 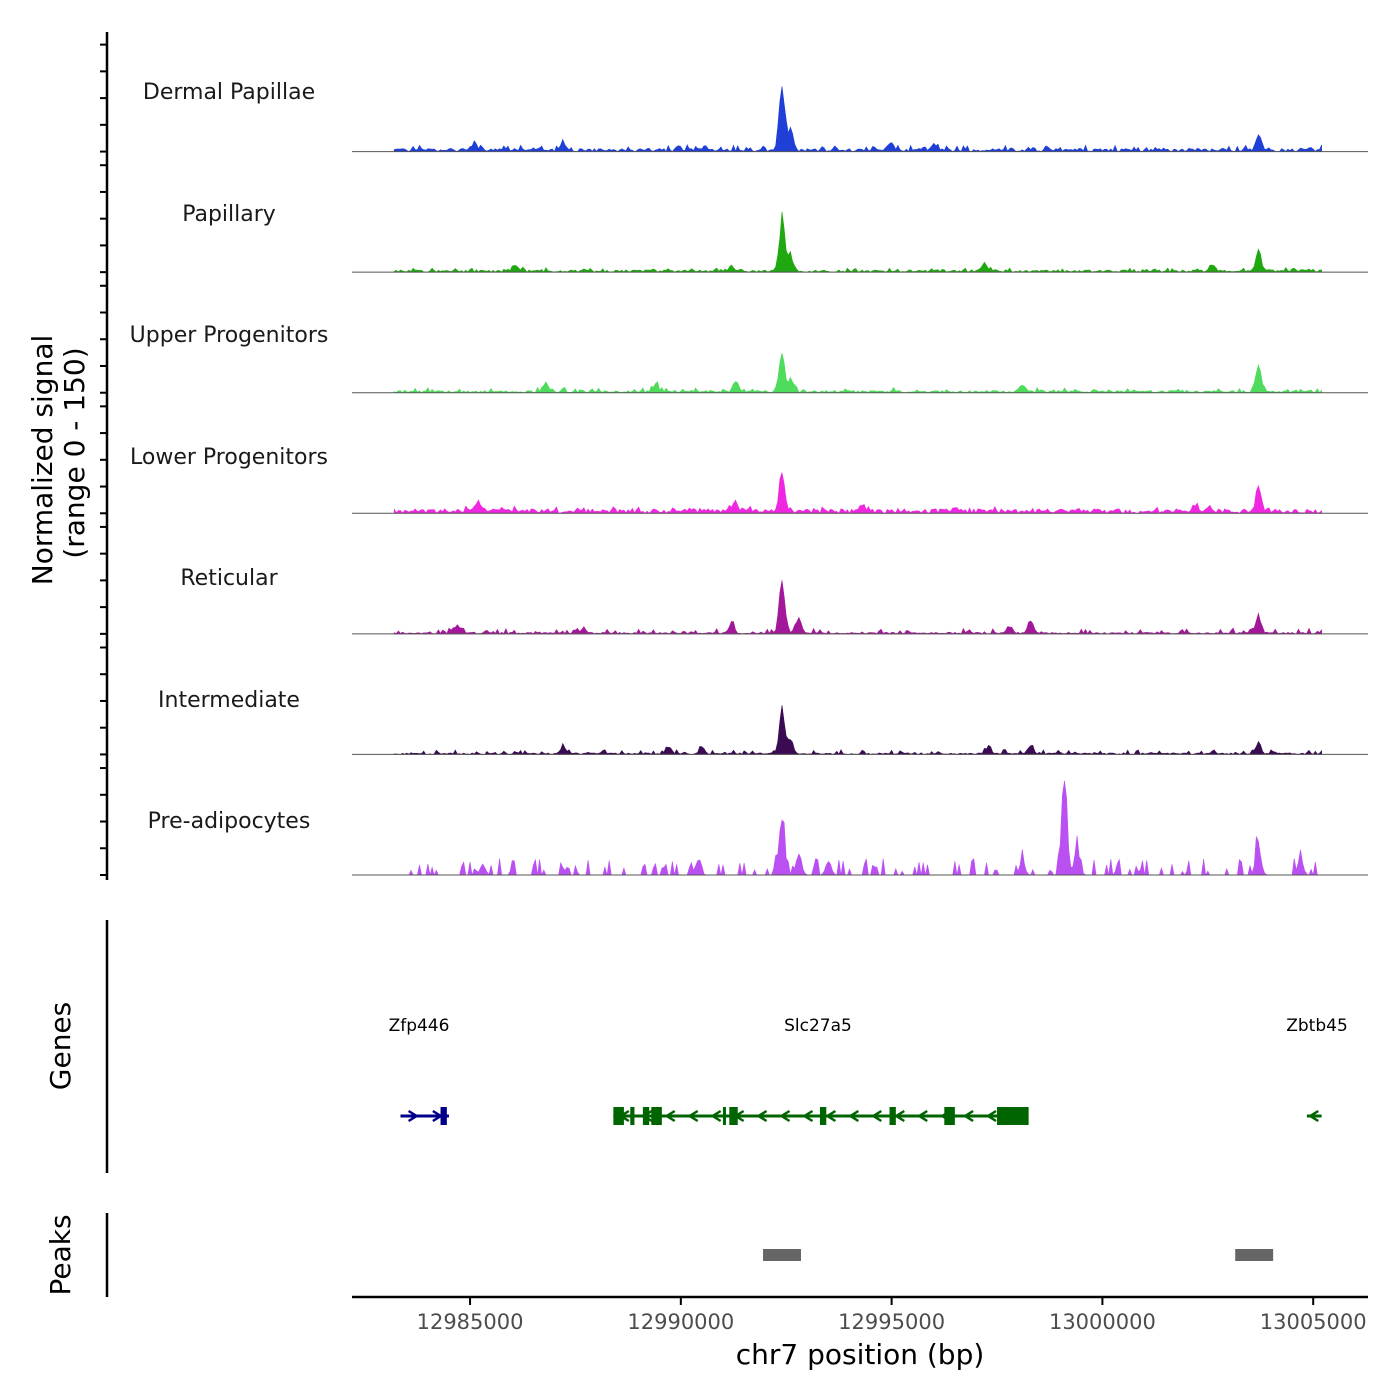 I want to click on x-tick-label: 13005000, so click(x=1313, y=1322).